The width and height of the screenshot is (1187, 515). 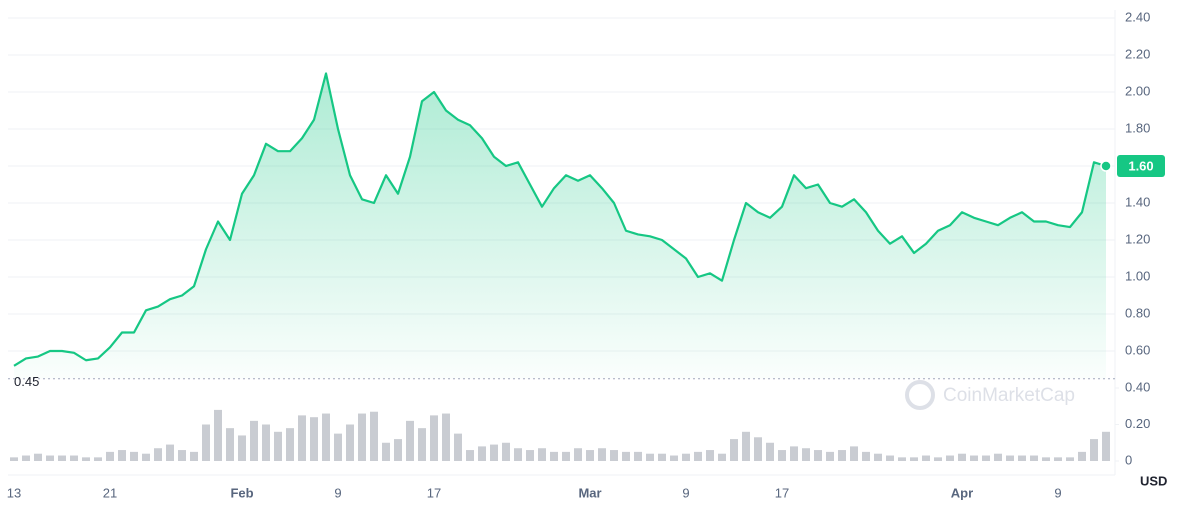 What do you see at coordinates (26, 381) in the screenshot?
I see `baseline-label: 0.45` at bounding box center [26, 381].